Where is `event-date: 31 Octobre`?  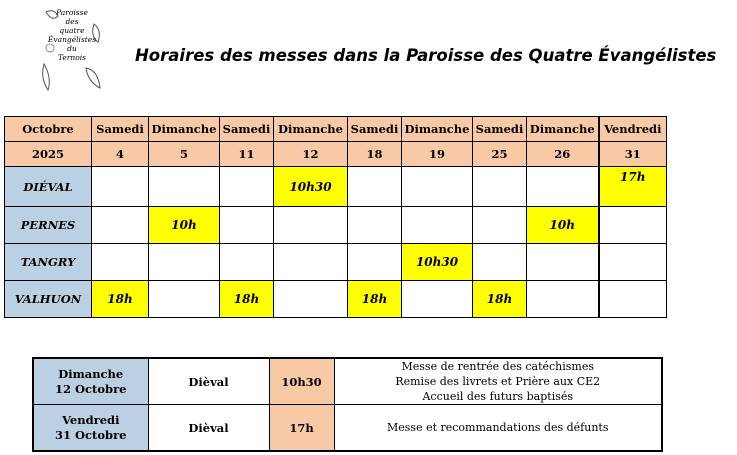 event-date: 31 Octobre is located at coordinates (91, 434).